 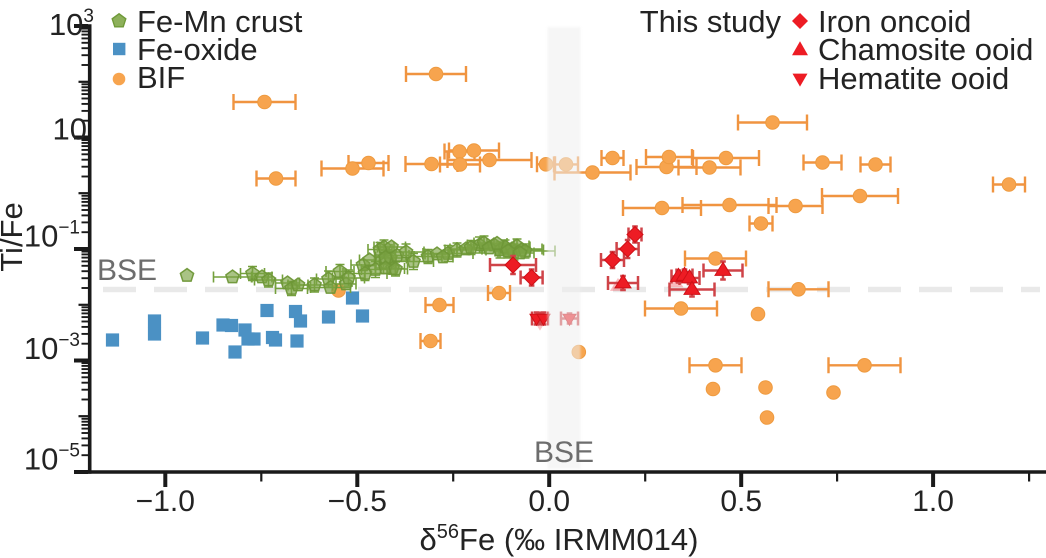 What do you see at coordinates (70, 129) in the screenshot?
I see `svg-text: 10` at bounding box center [70, 129].